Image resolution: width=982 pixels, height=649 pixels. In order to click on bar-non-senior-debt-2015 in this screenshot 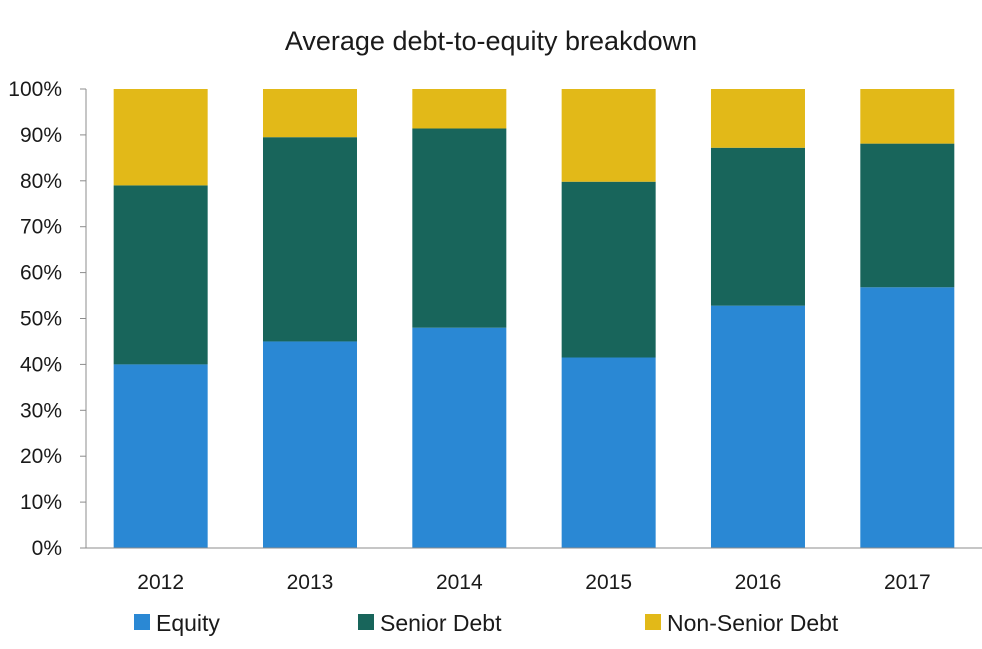, I will do `click(608, 135)`.